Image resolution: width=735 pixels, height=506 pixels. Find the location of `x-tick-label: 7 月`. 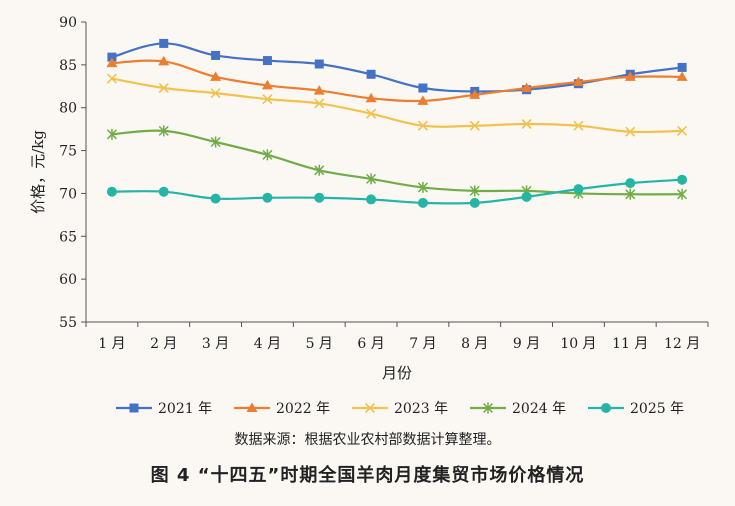

x-tick-label: 7 月 is located at coordinates (422, 344).